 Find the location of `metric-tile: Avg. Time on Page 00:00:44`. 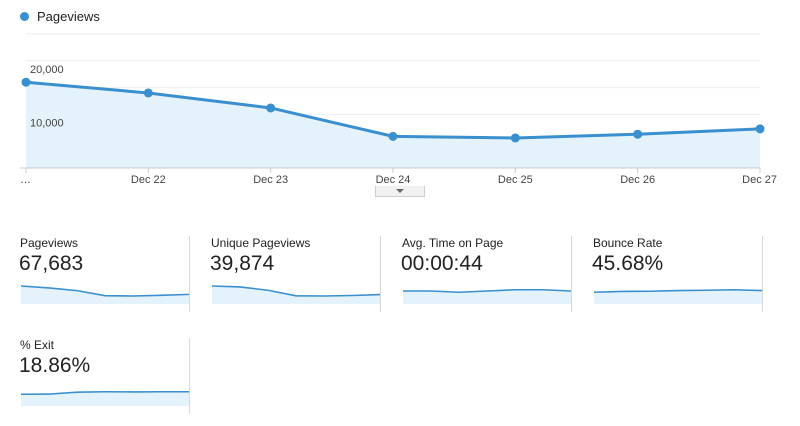

metric-tile: Avg. Time on Page 00:00:44 is located at coordinates (477, 274).